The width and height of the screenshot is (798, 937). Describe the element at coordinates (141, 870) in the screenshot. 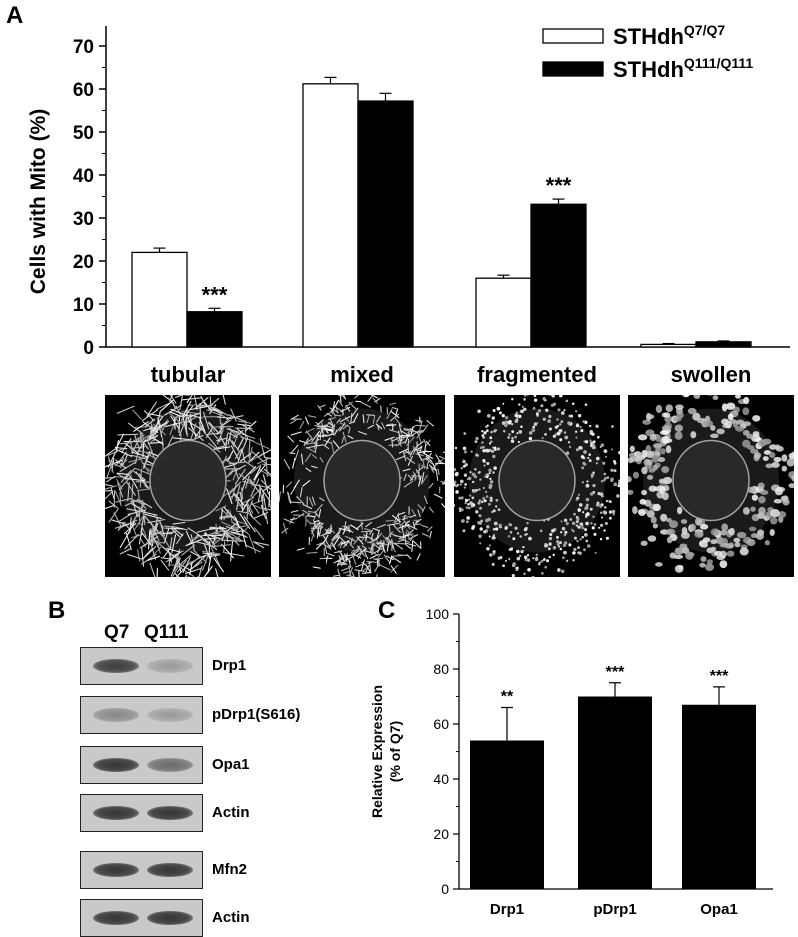

I see `blot-mfn2` at that location.